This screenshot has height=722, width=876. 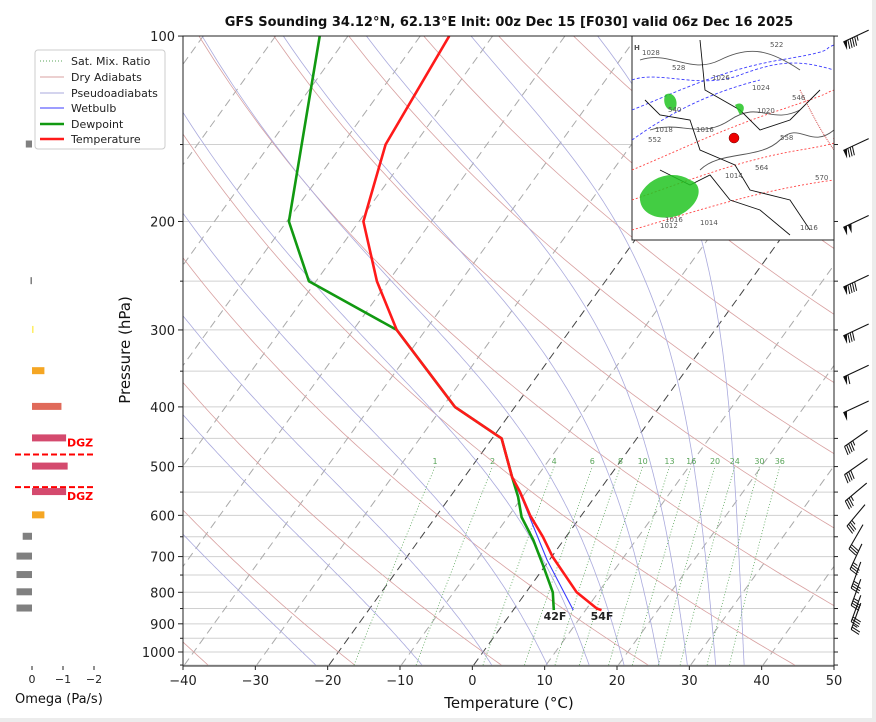 I want to click on dry-adiabat, so click(x=269, y=587).